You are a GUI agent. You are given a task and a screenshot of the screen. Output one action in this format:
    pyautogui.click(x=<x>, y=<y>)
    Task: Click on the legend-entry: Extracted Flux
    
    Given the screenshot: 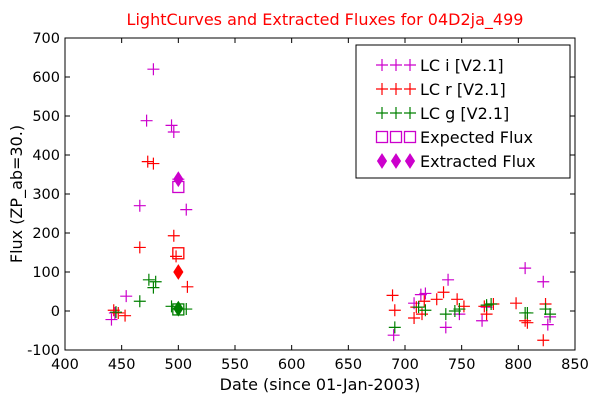 What is the action you would take?
    pyautogui.click(x=456, y=161)
    